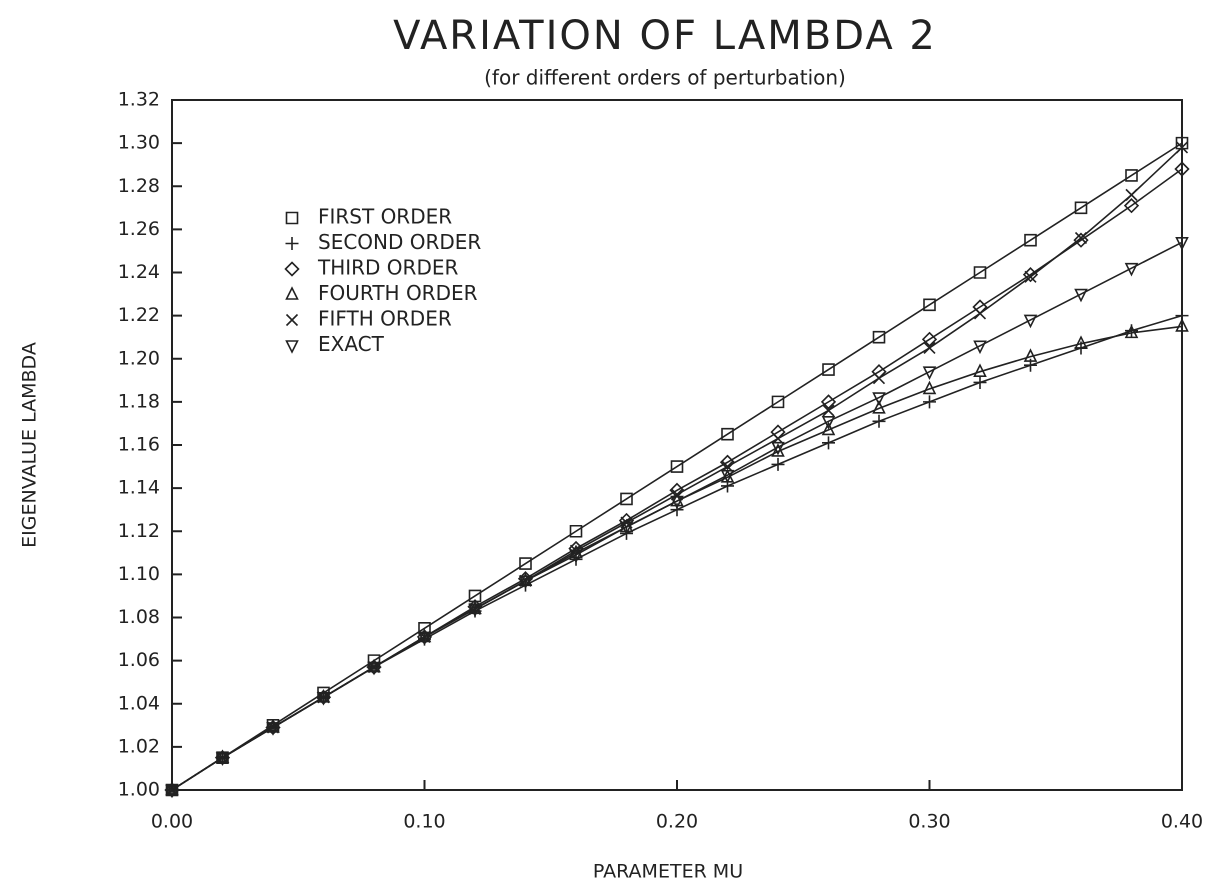  Describe the element at coordinates (139, 617) in the screenshot. I see `y-tick-label: 1.08` at that location.